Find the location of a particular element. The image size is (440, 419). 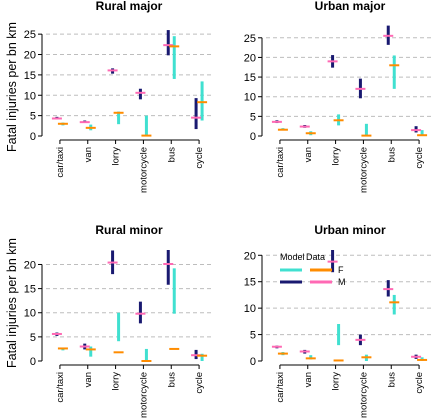

legend-label: F is located at coordinates (341, 270).